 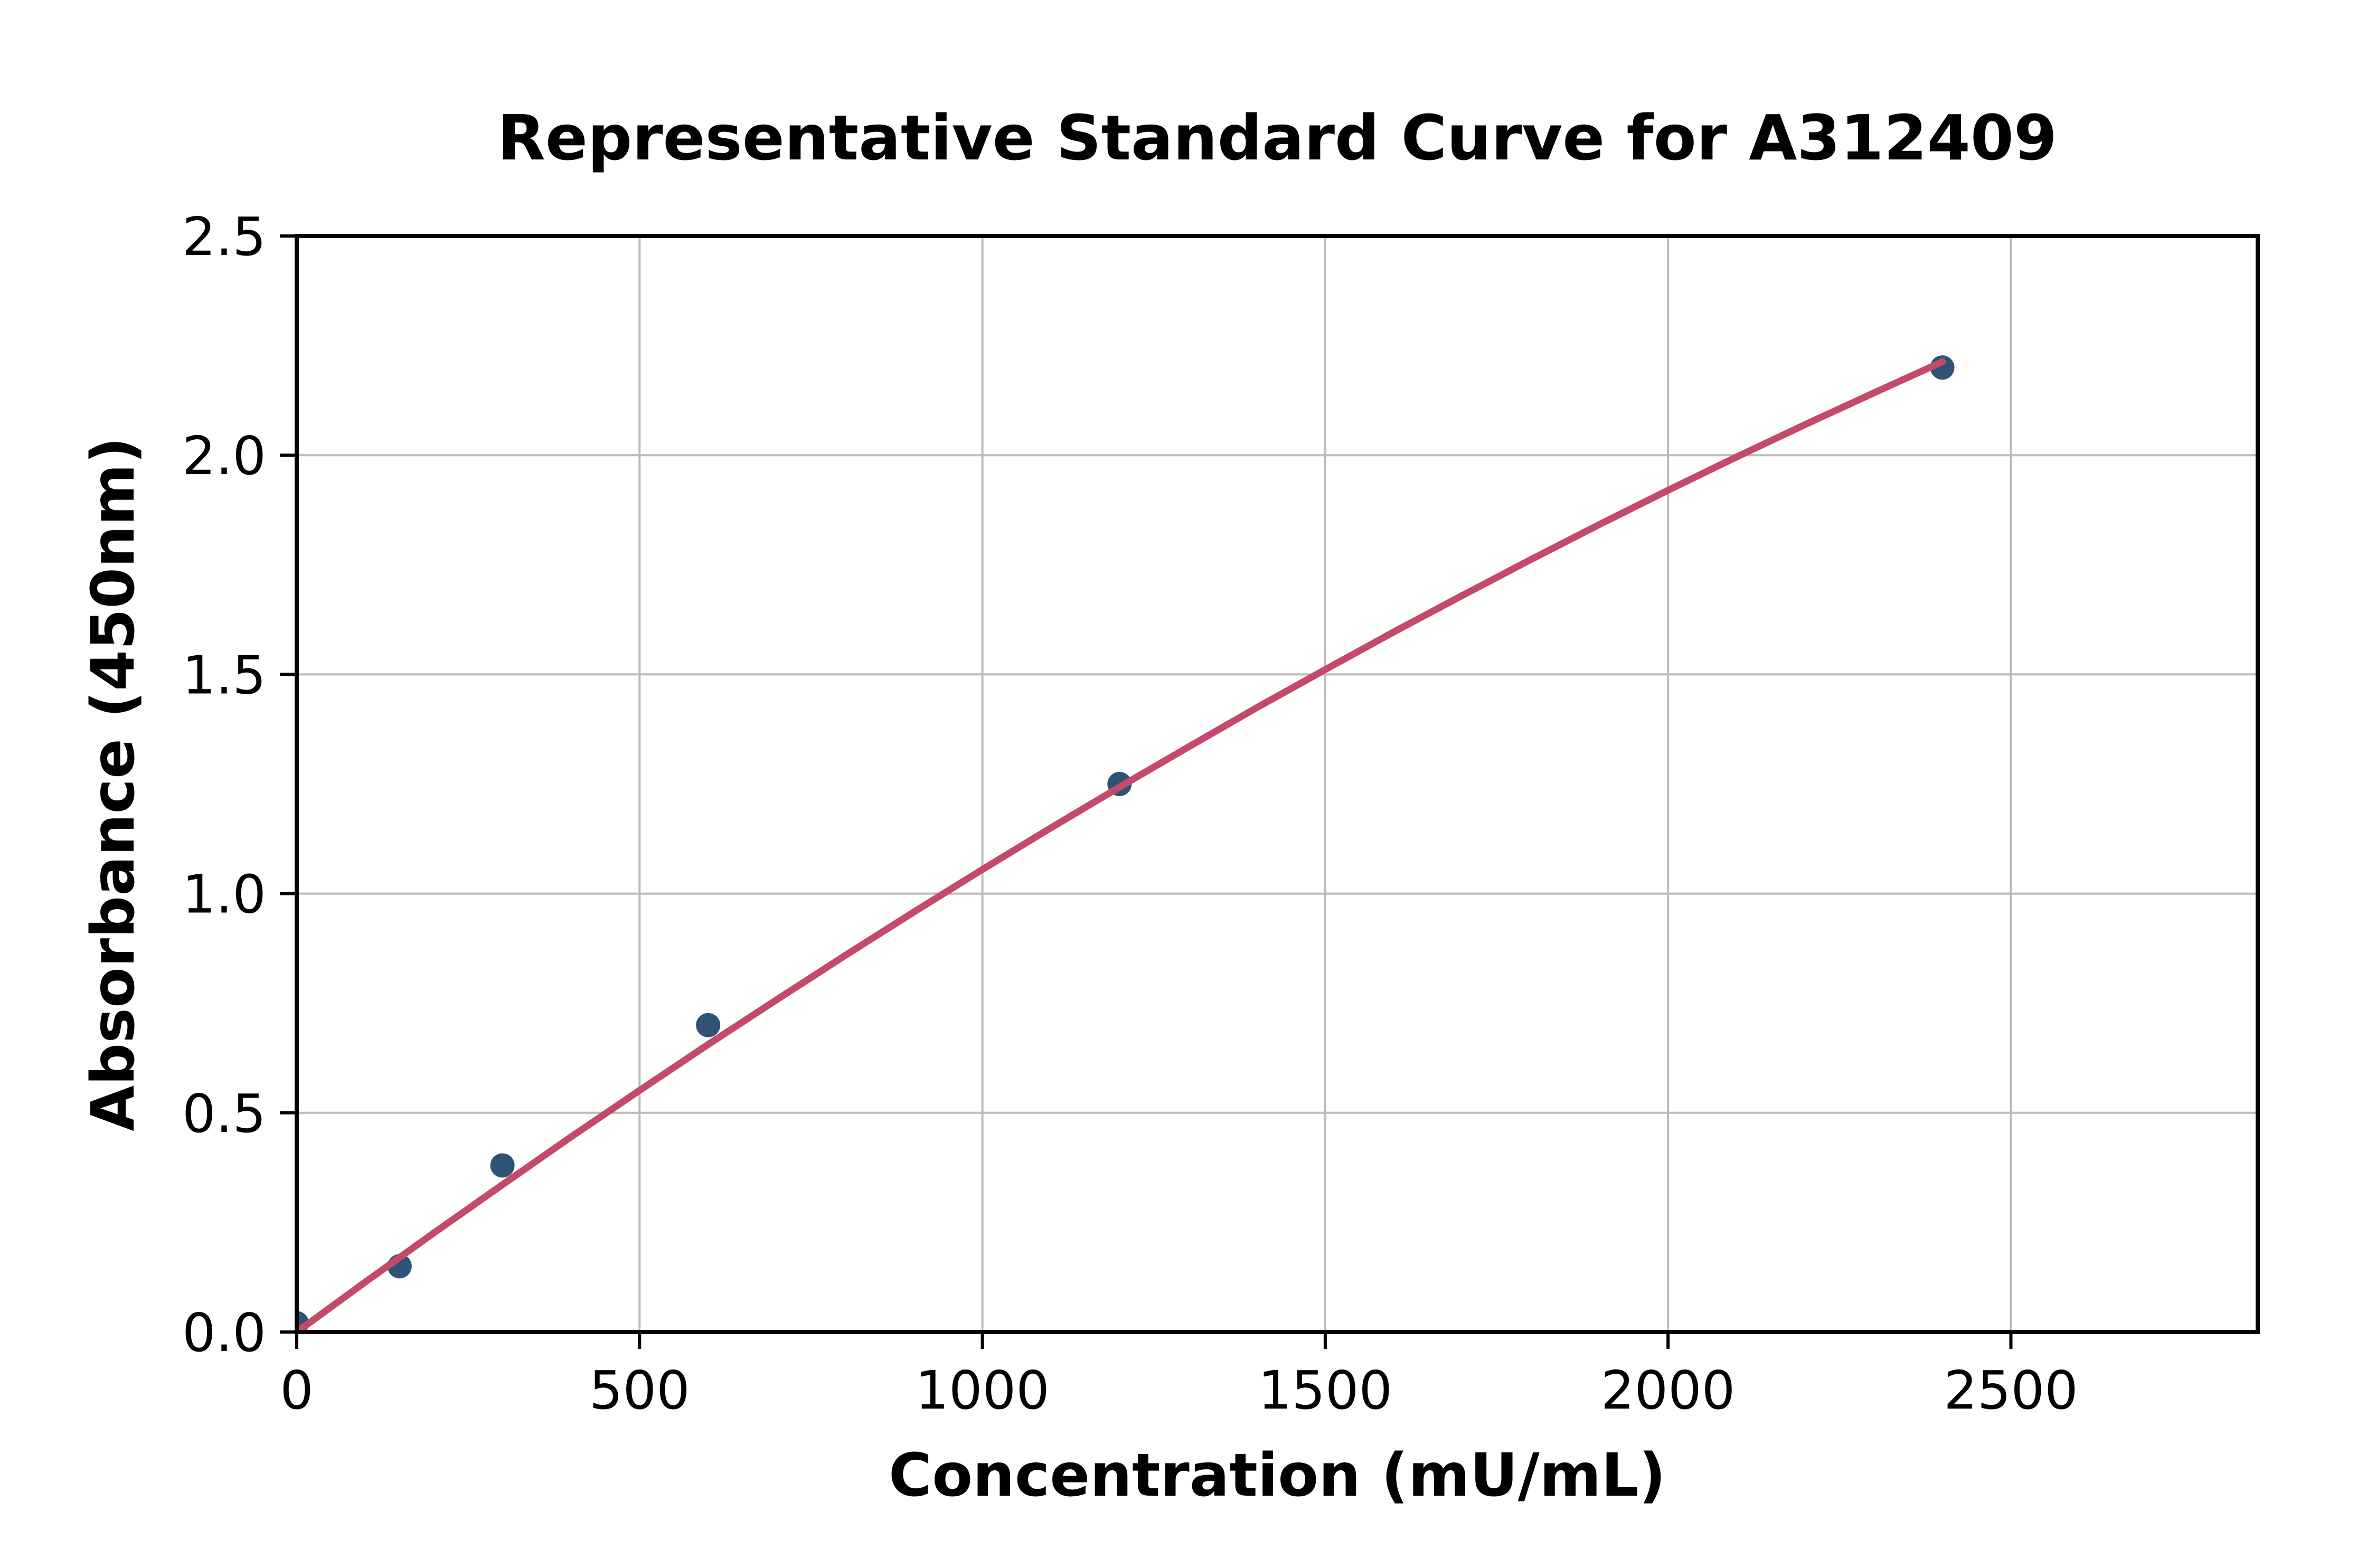 What do you see at coordinates (1326, 1390) in the screenshot?
I see `x-tick-label: 1500` at bounding box center [1326, 1390].